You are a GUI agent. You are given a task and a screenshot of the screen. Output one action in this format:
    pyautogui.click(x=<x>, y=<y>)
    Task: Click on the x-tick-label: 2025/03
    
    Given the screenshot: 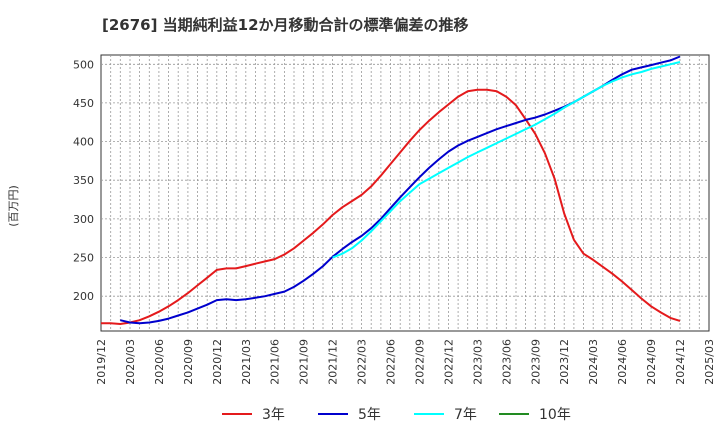 What is the action you would take?
    pyautogui.click(x=709, y=362)
    